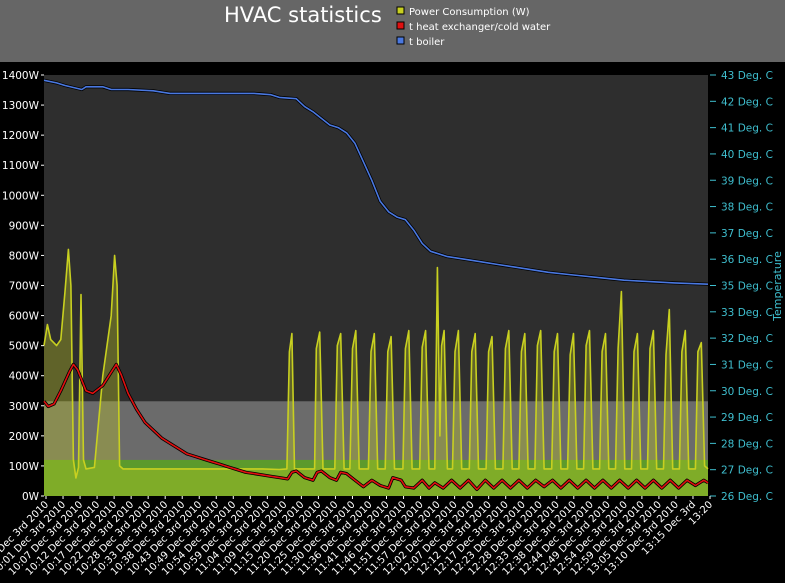 The width and height of the screenshot is (785, 583). I want to click on left-tick-label-10: 1000W, so click(21, 196).